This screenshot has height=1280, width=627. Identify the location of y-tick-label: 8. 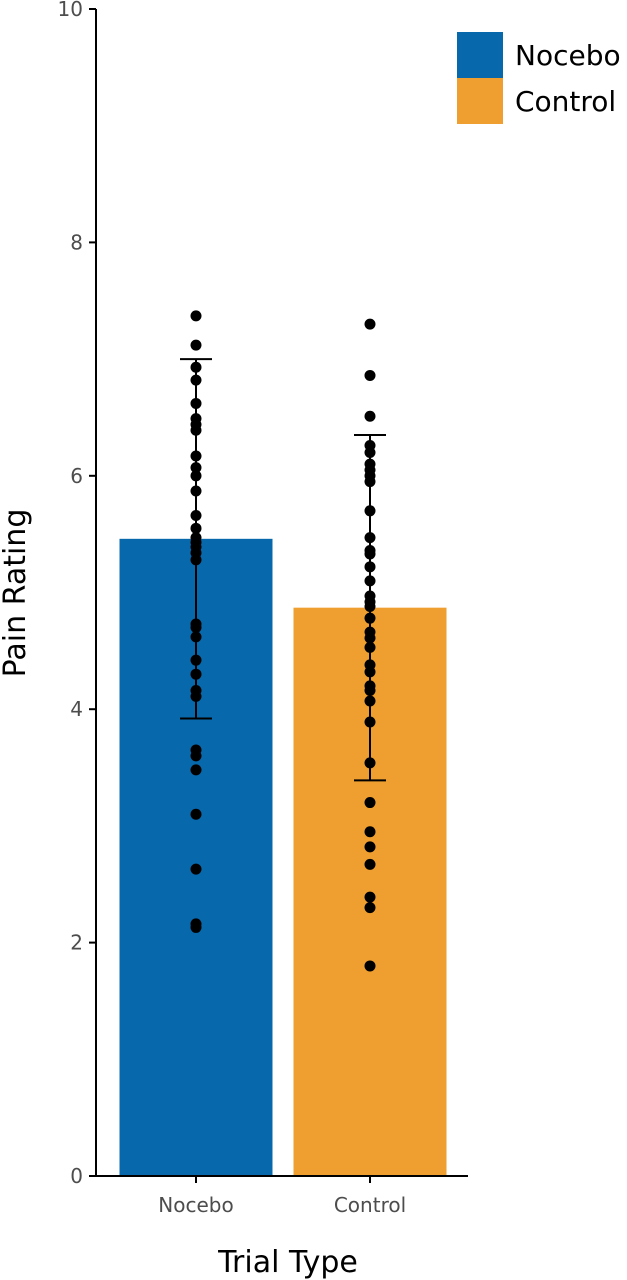
(76, 242).